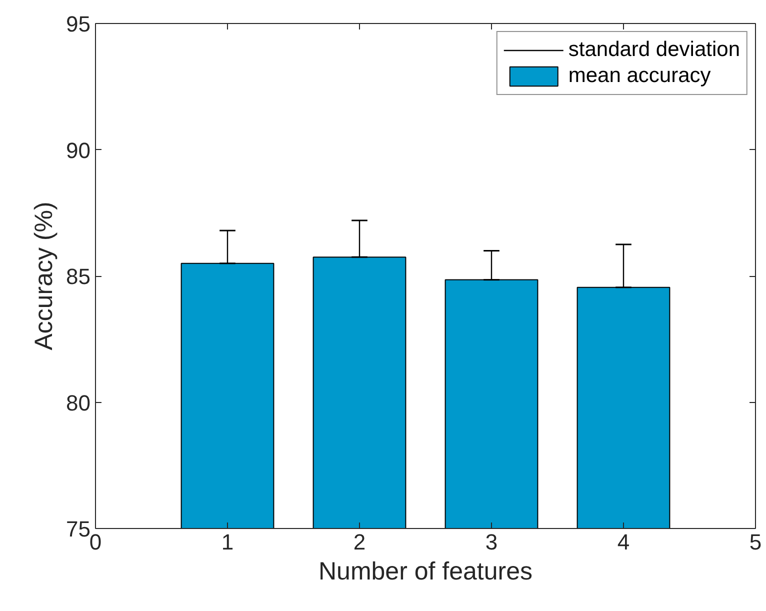 Image resolution: width=766 pixels, height=611 pixels. What do you see at coordinates (491, 542) in the screenshot?
I see `x-tick-label: 3` at bounding box center [491, 542].